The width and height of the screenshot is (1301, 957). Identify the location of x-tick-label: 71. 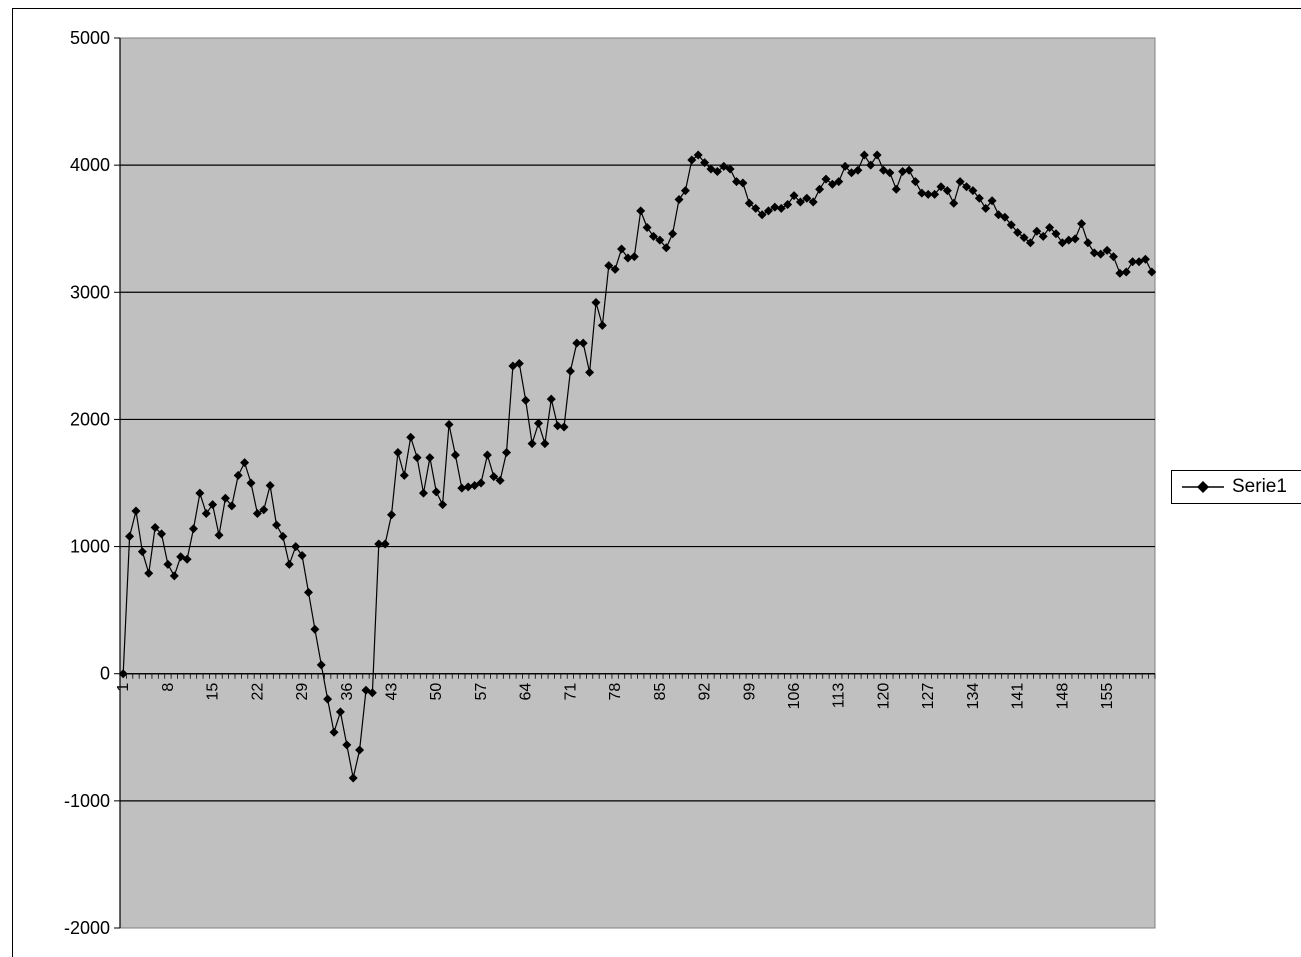
(570, 692).